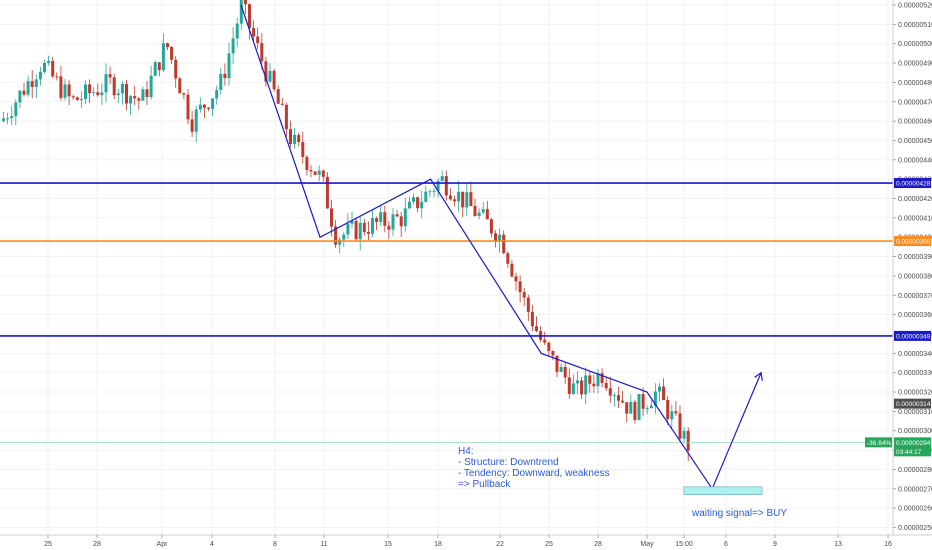 This screenshot has width=932, height=550. I want to click on time-axis: 25 28 Apr 4 8 11 15 18 22 25 28 May 15:00 6 9 13 16, so click(466, 542).